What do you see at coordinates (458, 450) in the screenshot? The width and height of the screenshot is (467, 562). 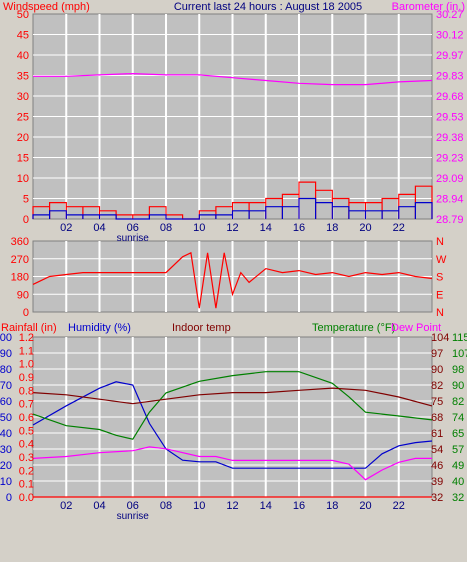 I see `temperature-tick: 57` at bounding box center [458, 450].